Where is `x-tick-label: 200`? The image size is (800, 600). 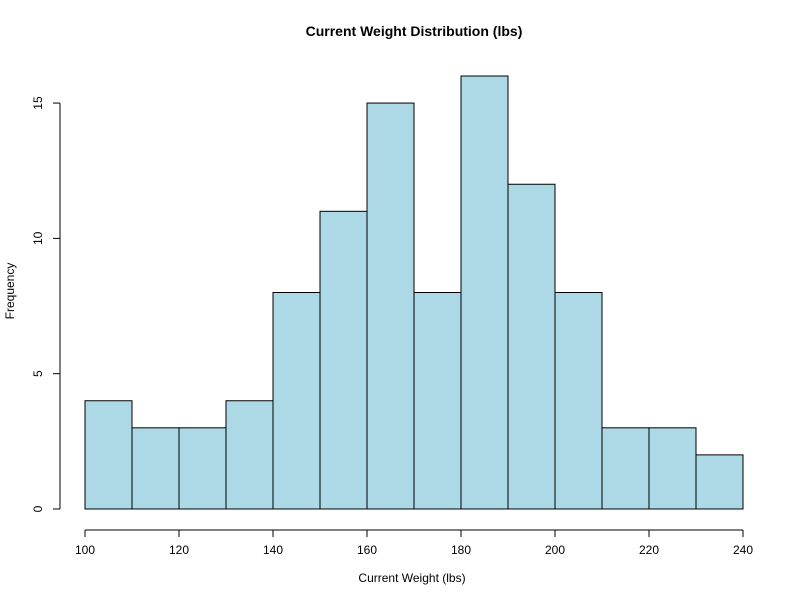
x-tick-label: 200 is located at coordinates (555, 550).